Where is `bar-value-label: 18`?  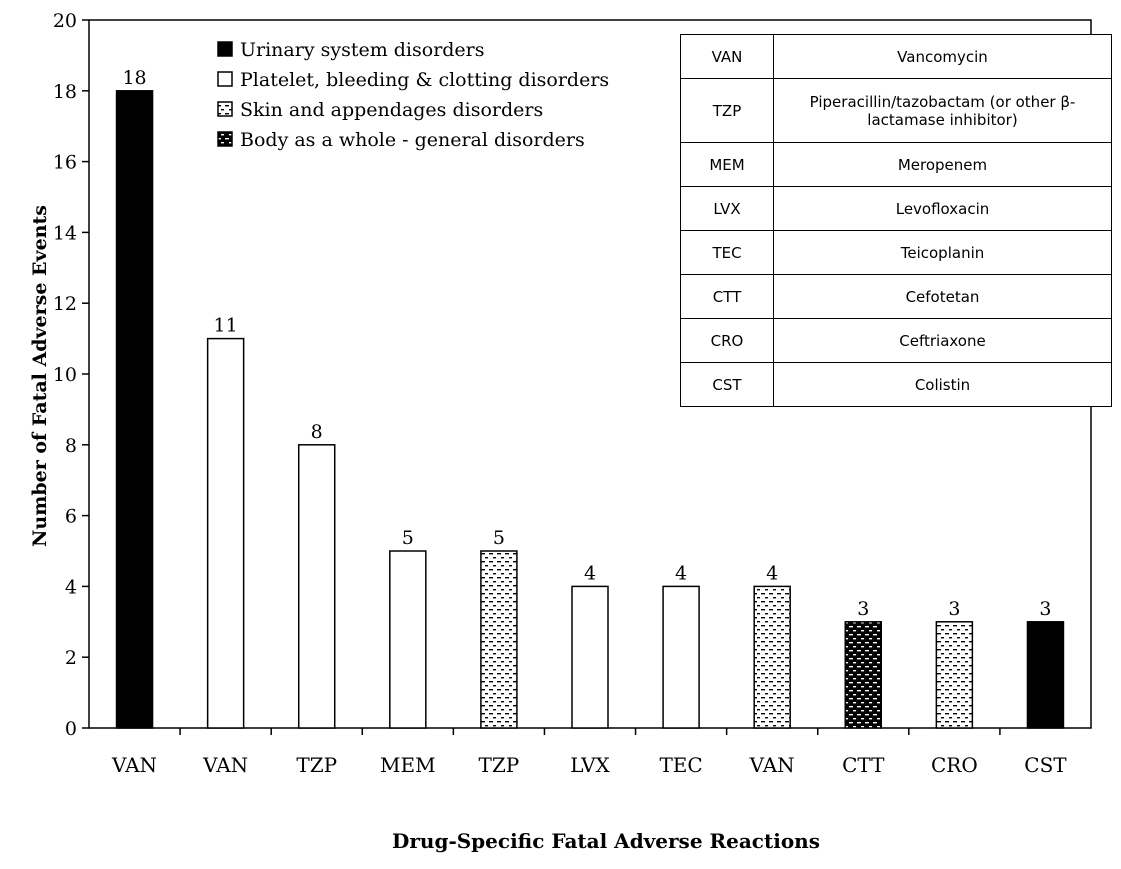
bar-value-label: 18 is located at coordinates (134, 78).